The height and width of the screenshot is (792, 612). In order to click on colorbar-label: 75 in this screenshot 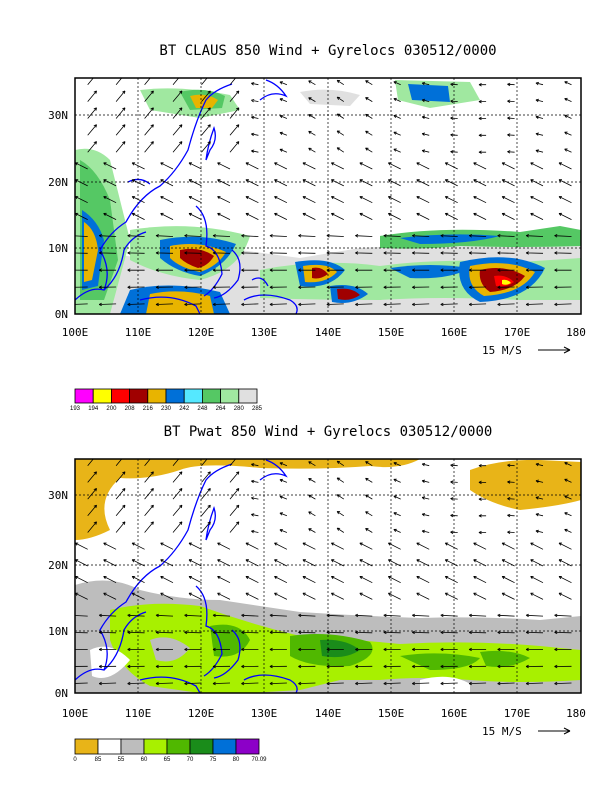, I will do `click(213, 760)`.